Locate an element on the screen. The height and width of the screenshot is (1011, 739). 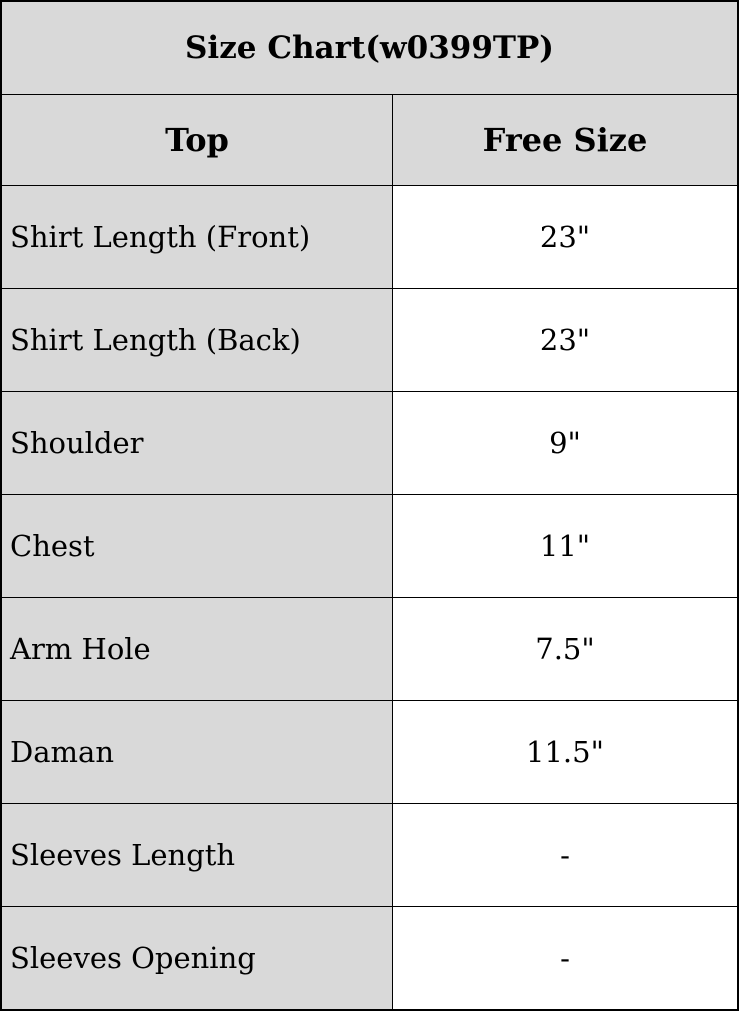
table-row: Sleeves Length - is located at coordinates (369, 855).